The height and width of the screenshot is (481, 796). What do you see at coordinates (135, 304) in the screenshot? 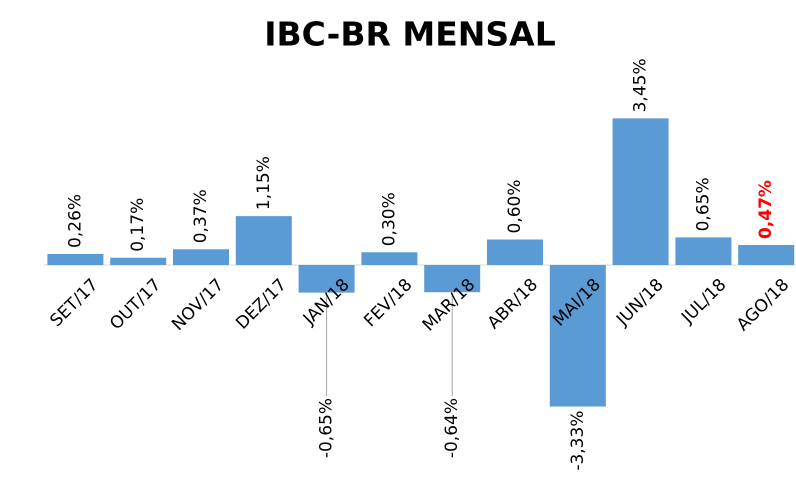
I see `x-tick-label: OUT/17` at bounding box center [135, 304].